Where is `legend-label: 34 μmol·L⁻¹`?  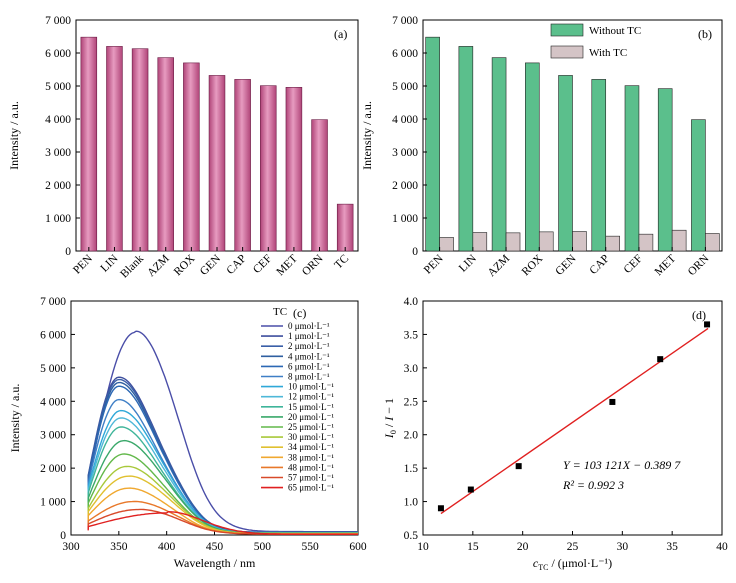
legend-label: 34 μmol·L⁻¹ is located at coordinates (311, 447).